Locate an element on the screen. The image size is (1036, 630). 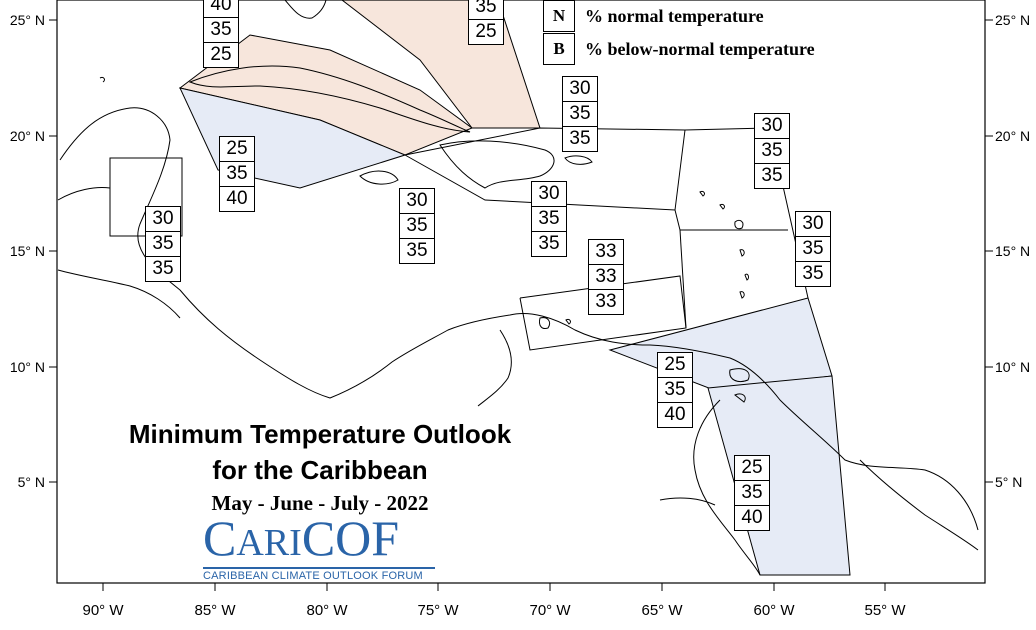
legend-text-normal: % normal temperature is located at coordinates (674, 15).